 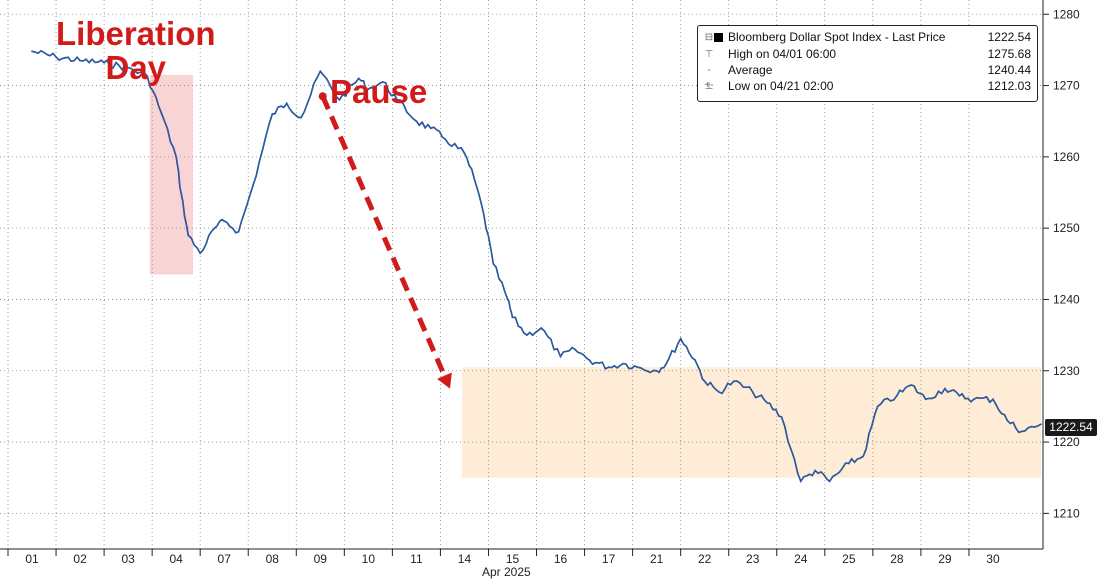 What do you see at coordinates (136, 67) in the screenshot?
I see `liberation-annotation-line2: Day` at bounding box center [136, 67].